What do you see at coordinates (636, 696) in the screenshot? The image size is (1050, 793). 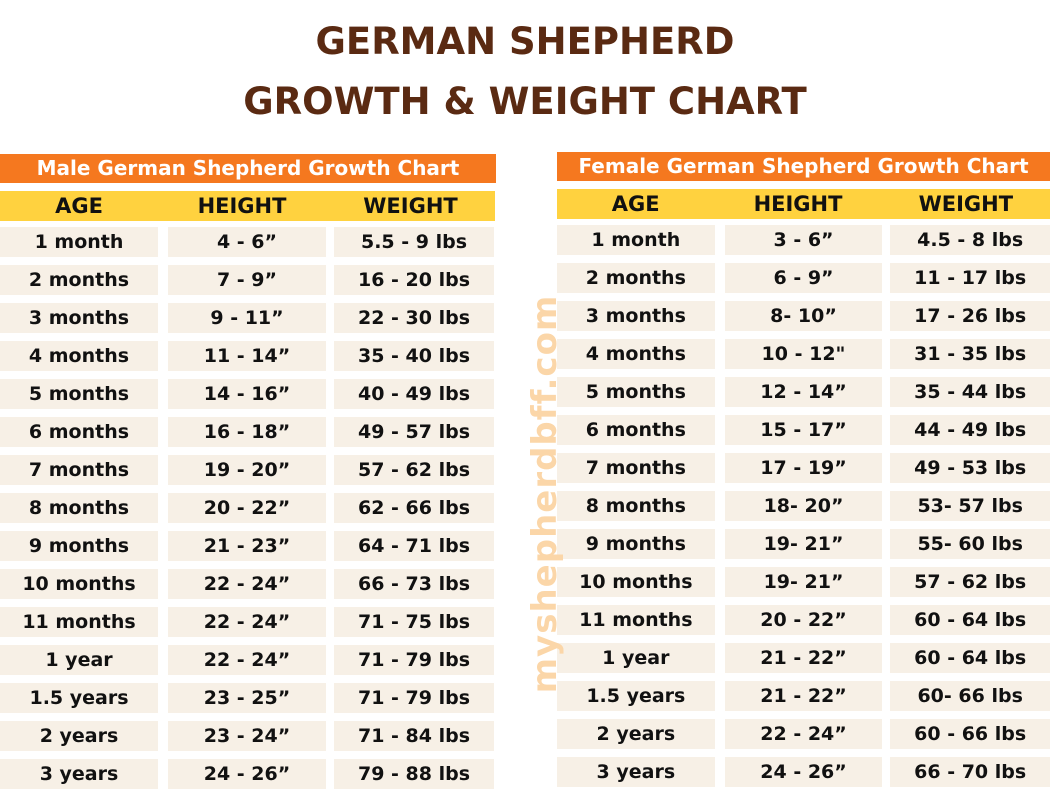 I see `female-age-cell: 1.5 years` at bounding box center [636, 696].